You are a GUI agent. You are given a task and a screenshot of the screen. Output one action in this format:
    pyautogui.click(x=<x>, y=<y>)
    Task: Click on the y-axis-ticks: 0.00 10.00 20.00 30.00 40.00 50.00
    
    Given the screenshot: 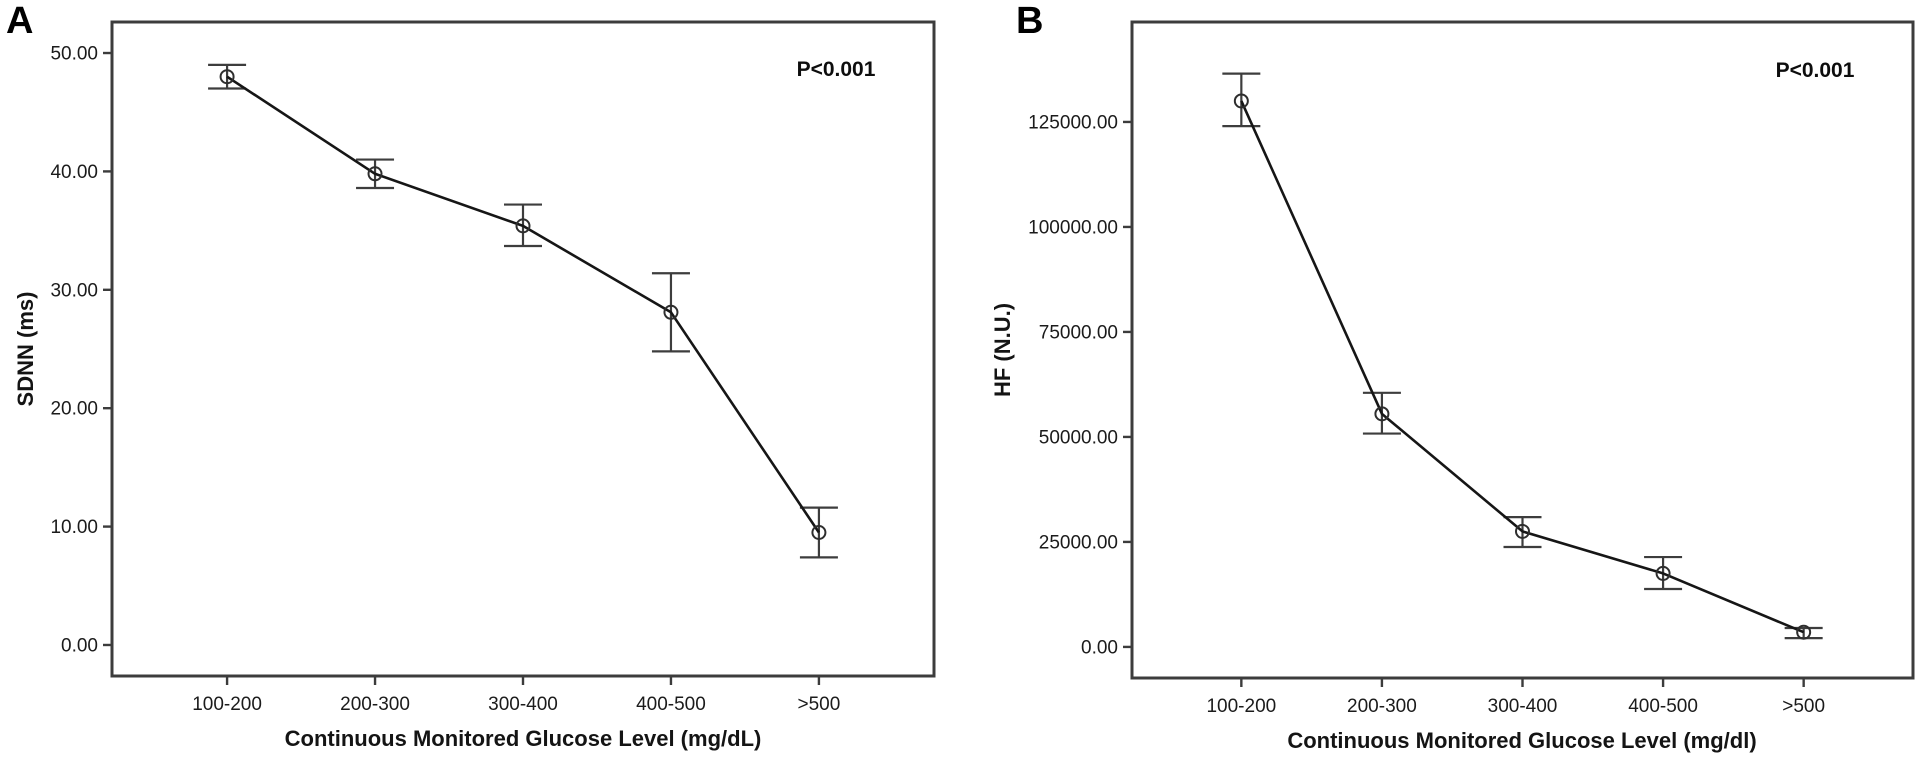 What is the action you would take?
    pyautogui.click(x=81, y=350)
    